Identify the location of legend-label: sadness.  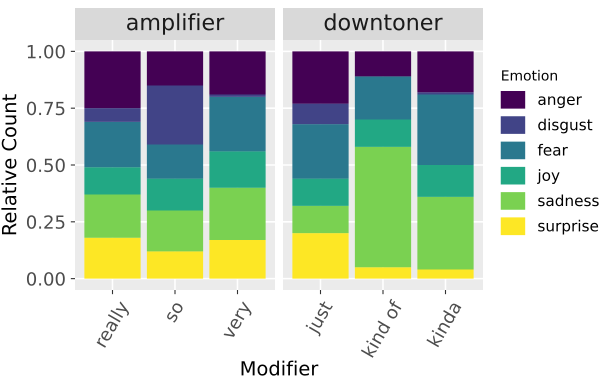
(568, 200).